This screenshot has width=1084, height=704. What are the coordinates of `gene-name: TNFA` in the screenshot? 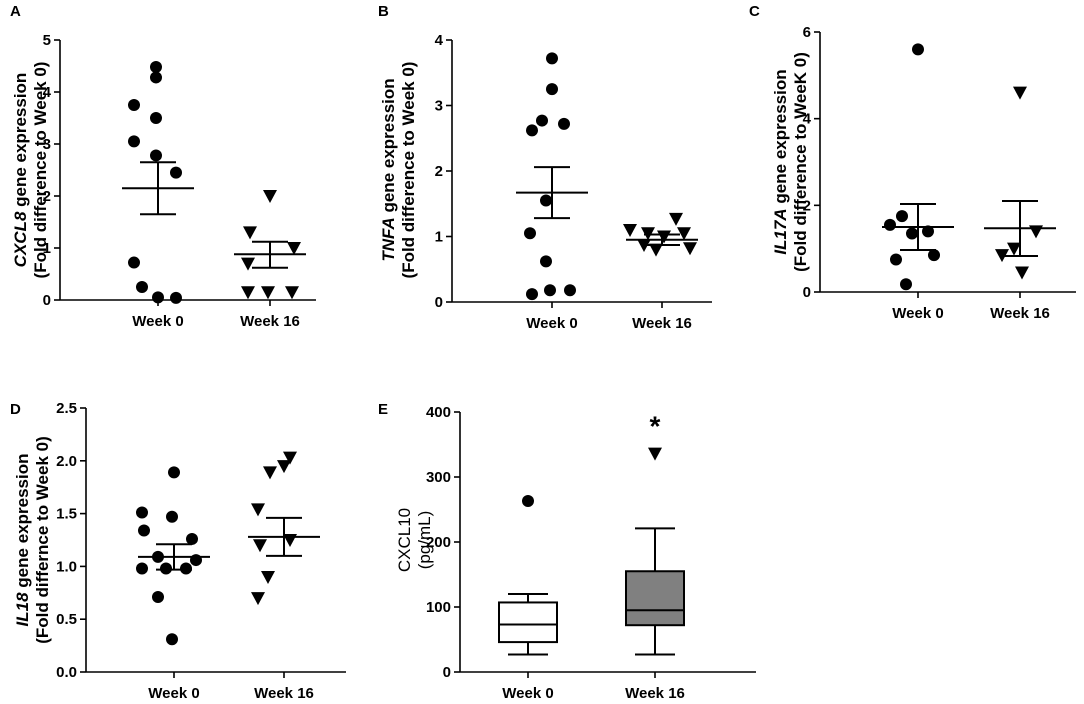 It's located at (388, 239).